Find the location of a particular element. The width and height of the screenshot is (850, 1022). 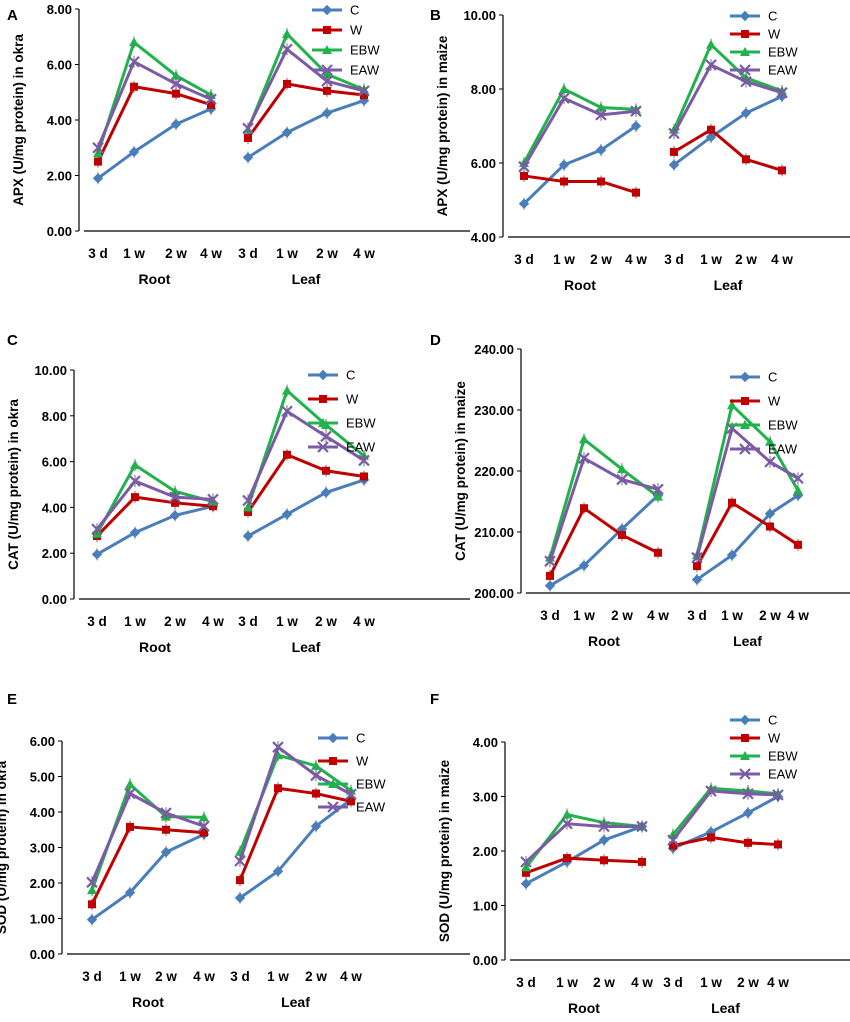

y-tick-label: 240.00 is located at coordinates (494, 349).